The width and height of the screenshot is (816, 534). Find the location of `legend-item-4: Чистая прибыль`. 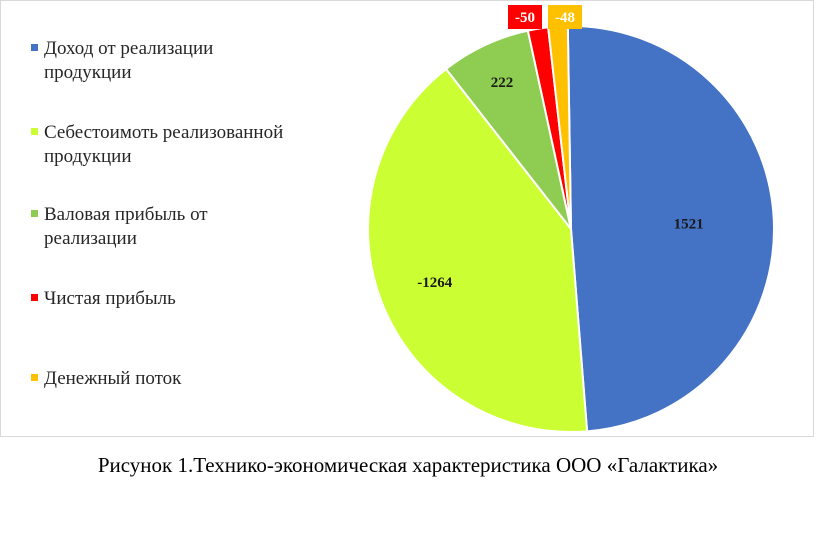

legend-item-4: Чистая прибыль is located at coordinates (177, 299).